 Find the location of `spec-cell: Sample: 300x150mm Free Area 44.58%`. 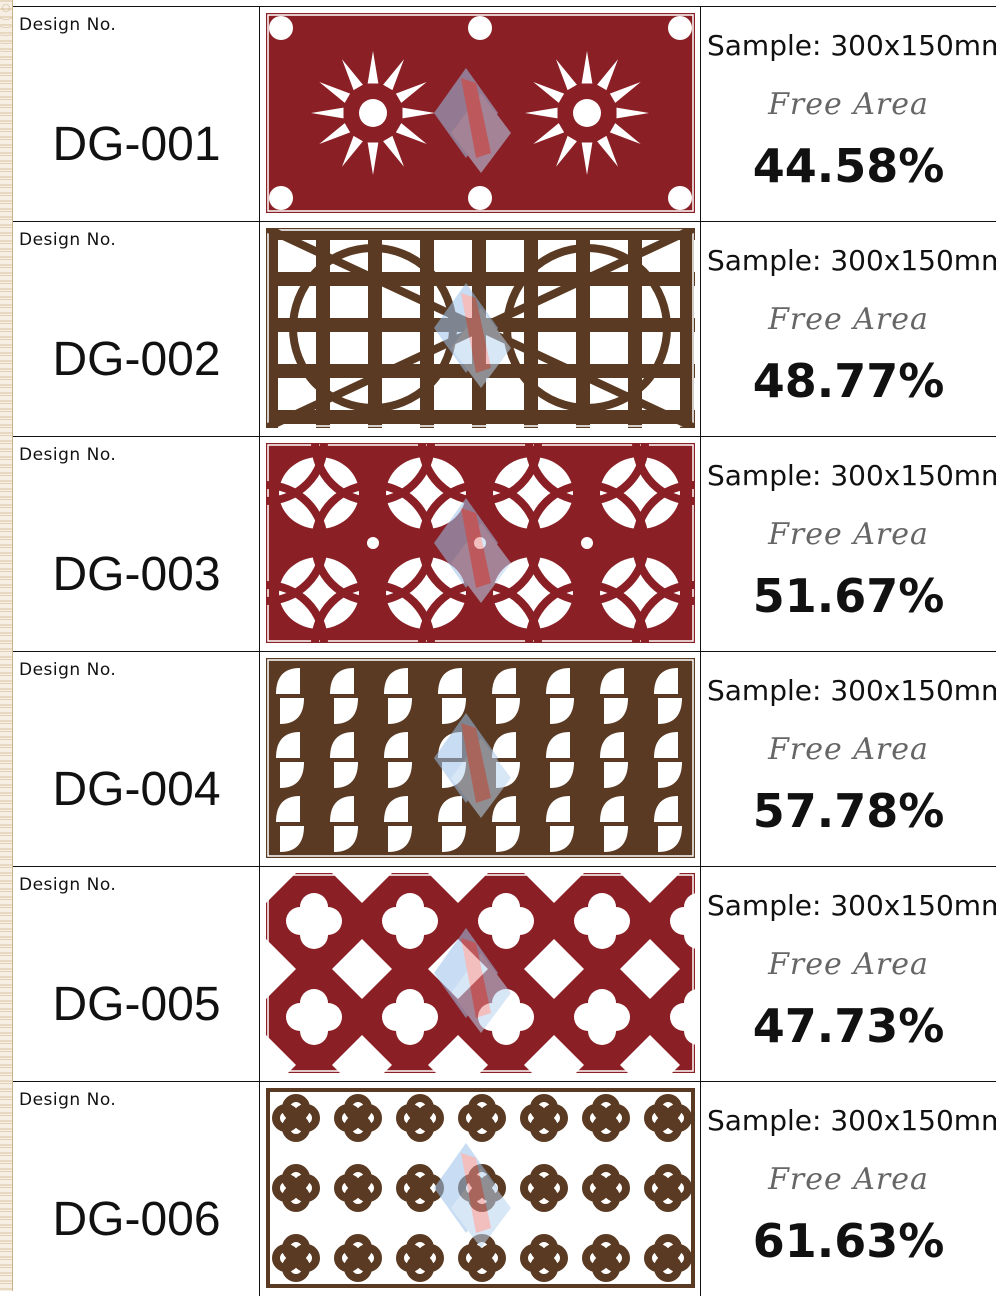

spec-cell: Sample: 300x150mm Free Area 44.58% is located at coordinates (848, 114).